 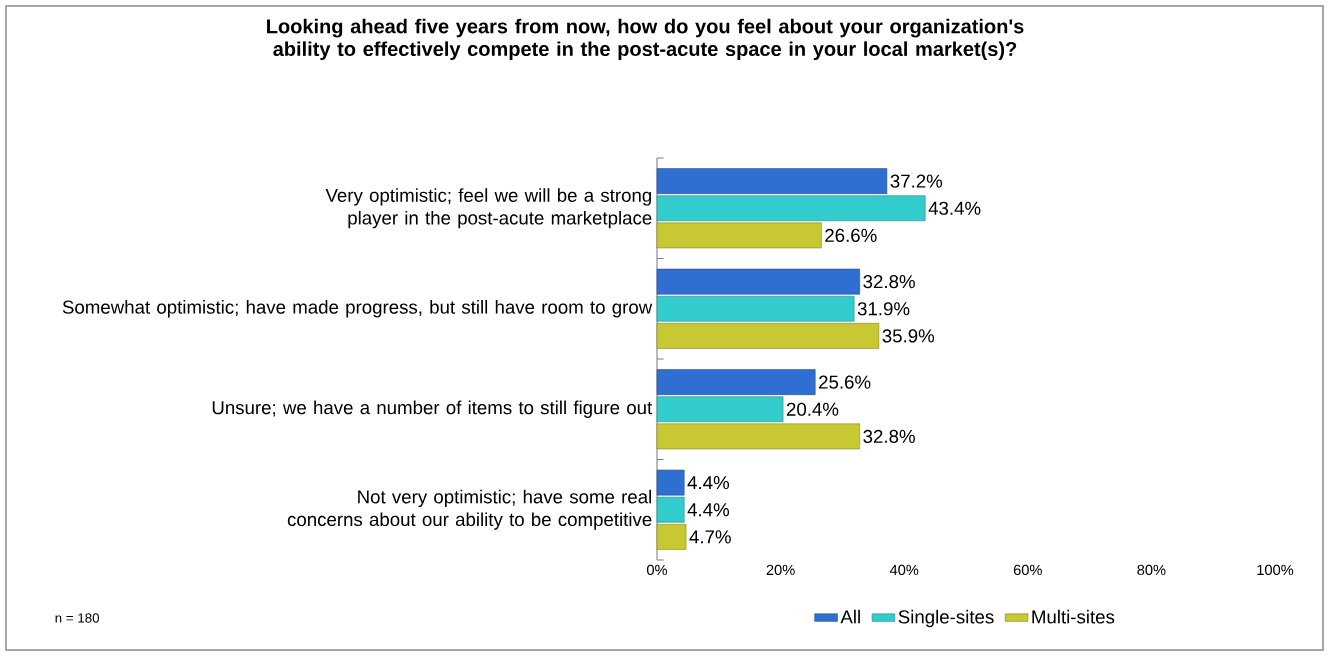 What do you see at coordinates (1275, 570) in the screenshot?
I see `x-tick-label: 100%` at bounding box center [1275, 570].